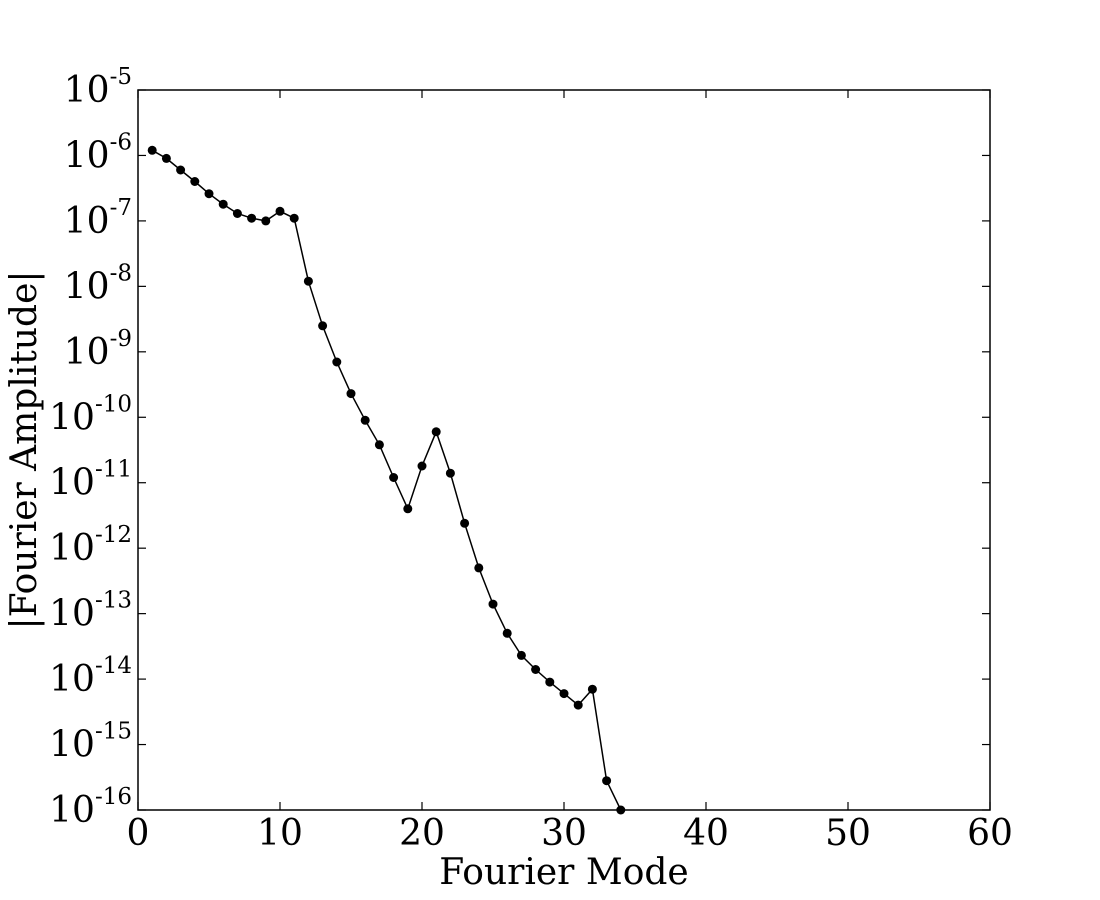  Describe the element at coordinates (98, 218) in the screenshot. I see `y-tick-label: 10⁻⁷` at that location.